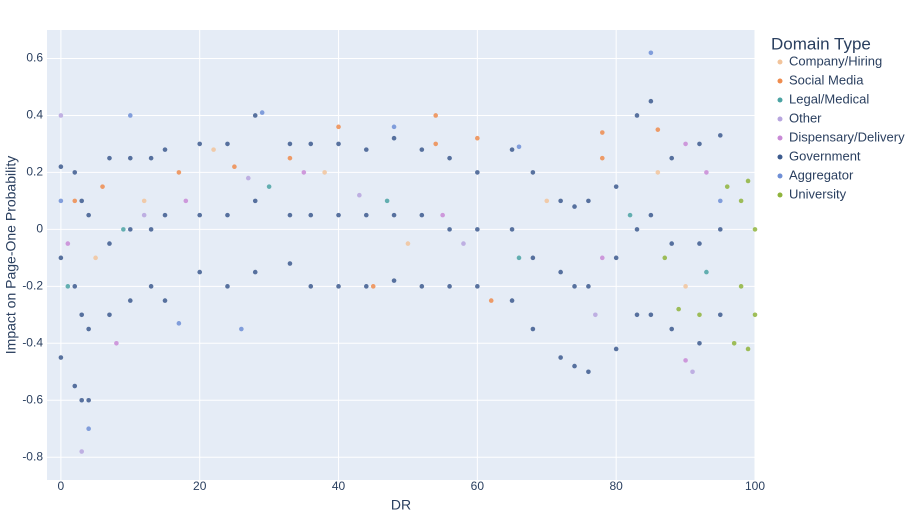 This screenshot has height=516, width=917. Describe the element at coordinates (818, 193) in the screenshot. I see `legend-label: University` at that location.